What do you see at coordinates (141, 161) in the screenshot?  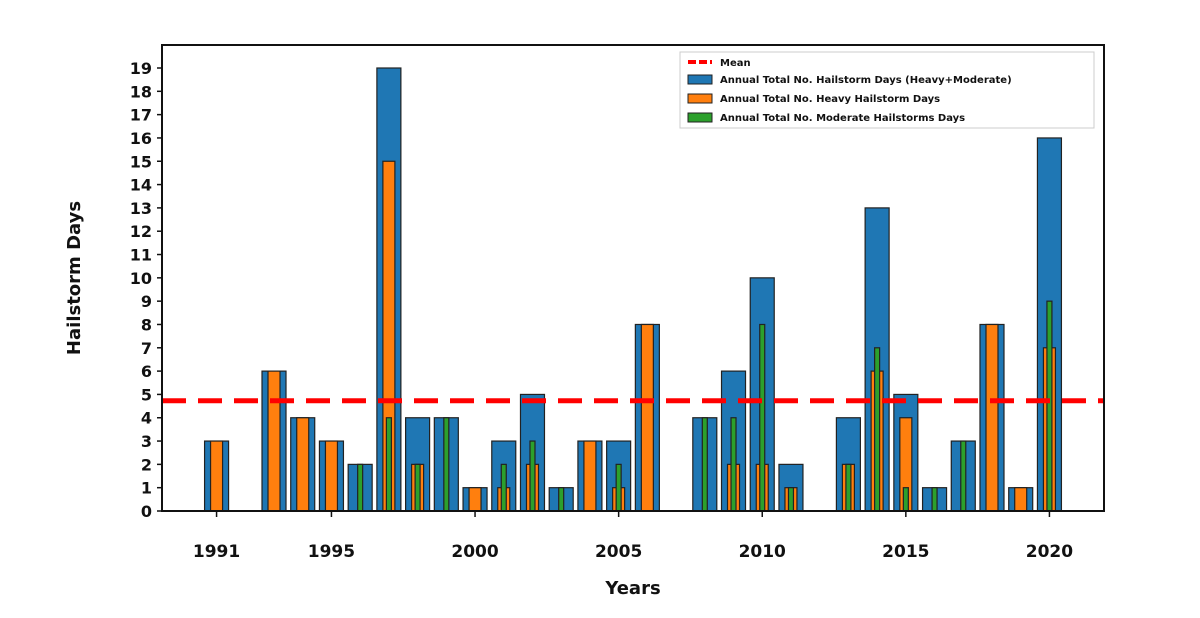 I see `y-tick-label: 15` at bounding box center [141, 161].